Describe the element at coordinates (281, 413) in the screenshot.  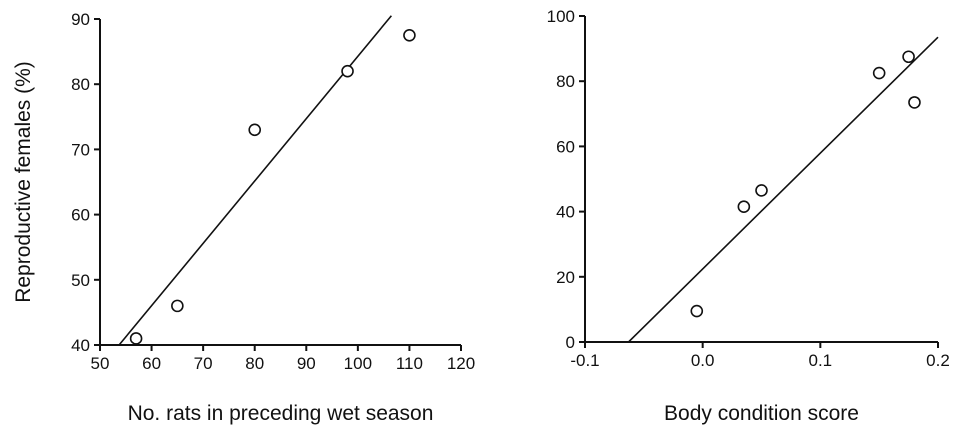
I see `x-axis-title: No. rats in preceding wet season` at that location.